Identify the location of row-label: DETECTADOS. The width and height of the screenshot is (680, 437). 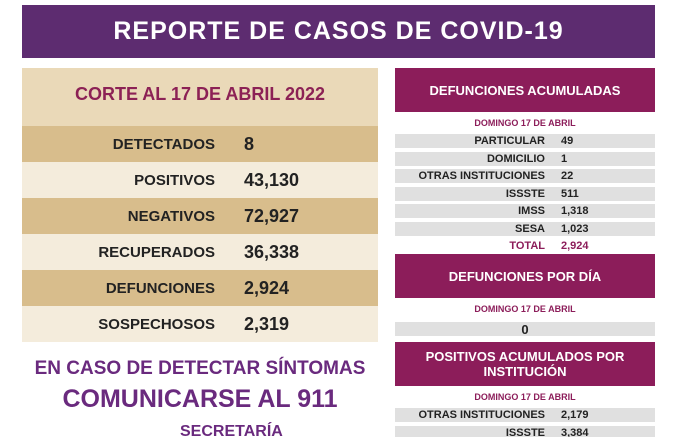
(163, 144).